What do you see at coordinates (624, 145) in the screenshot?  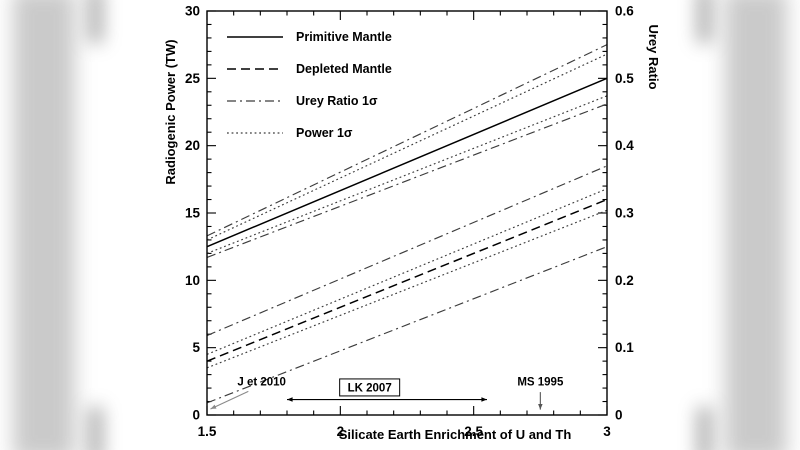 I see `y-right-tick-label: 0.4` at bounding box center [624, 145].